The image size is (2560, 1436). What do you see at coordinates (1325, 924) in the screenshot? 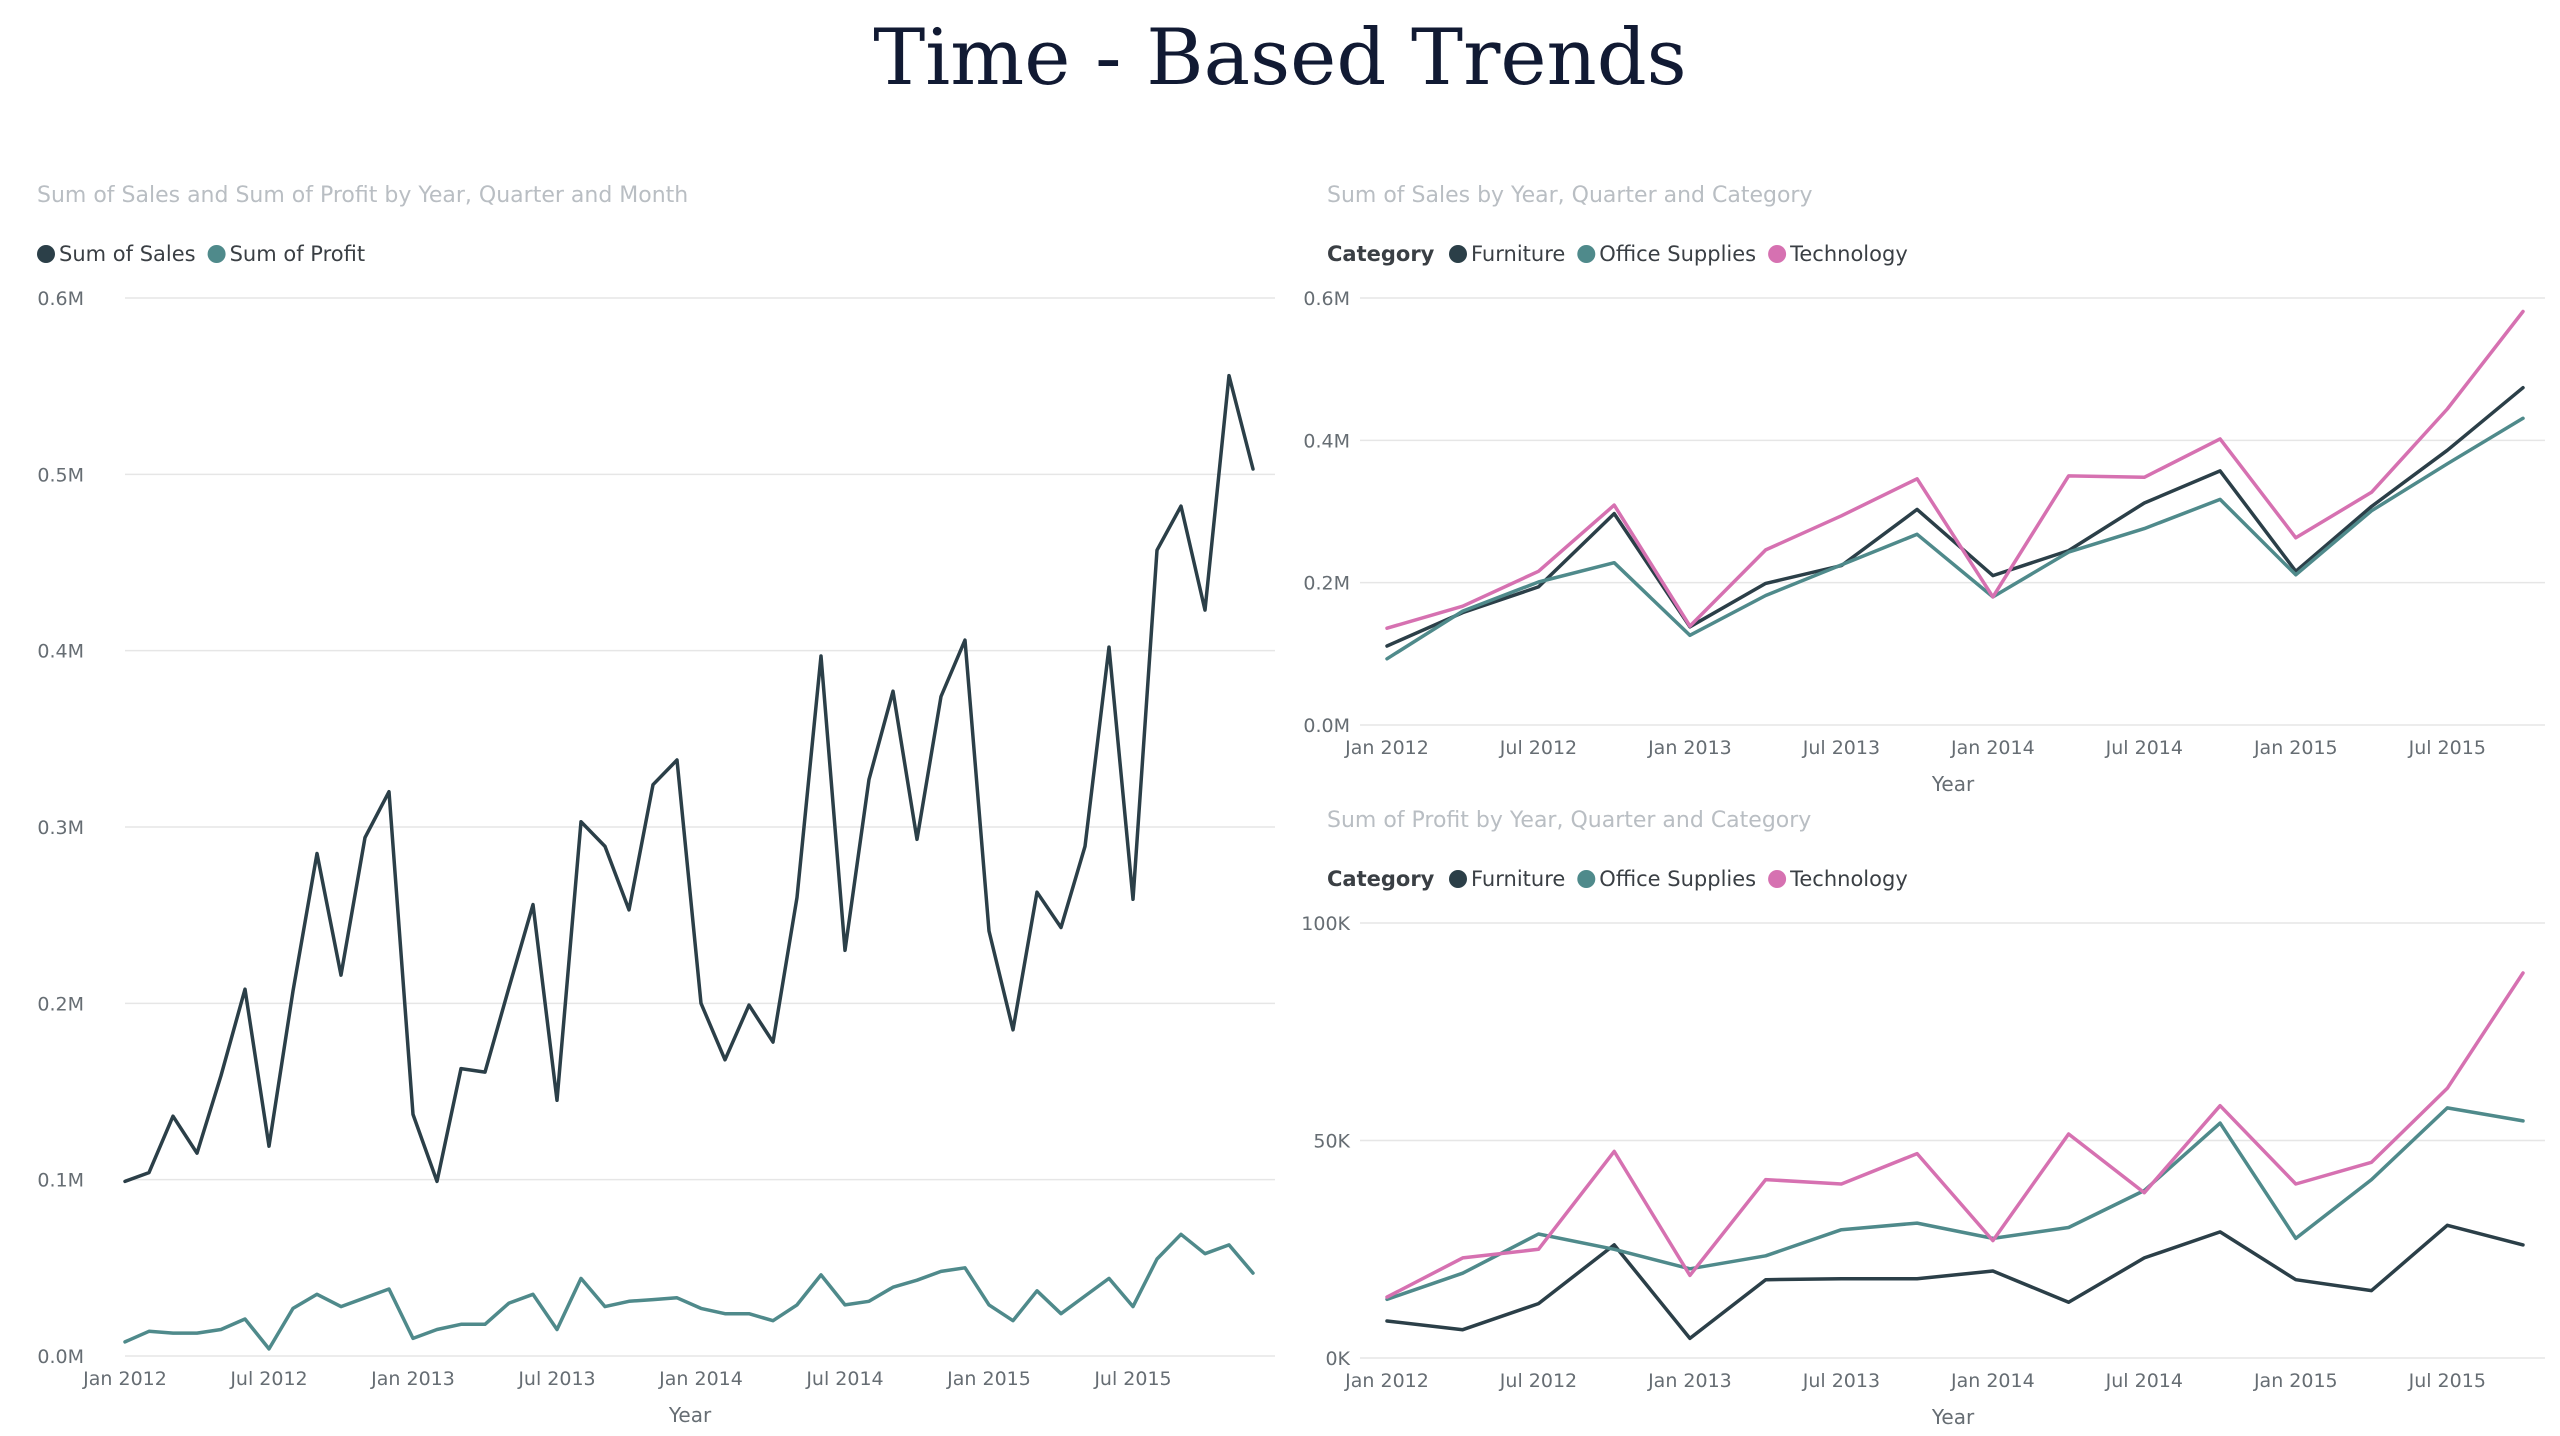
I see `y-tick-label: 100K` at bounding box center [1325, 924].